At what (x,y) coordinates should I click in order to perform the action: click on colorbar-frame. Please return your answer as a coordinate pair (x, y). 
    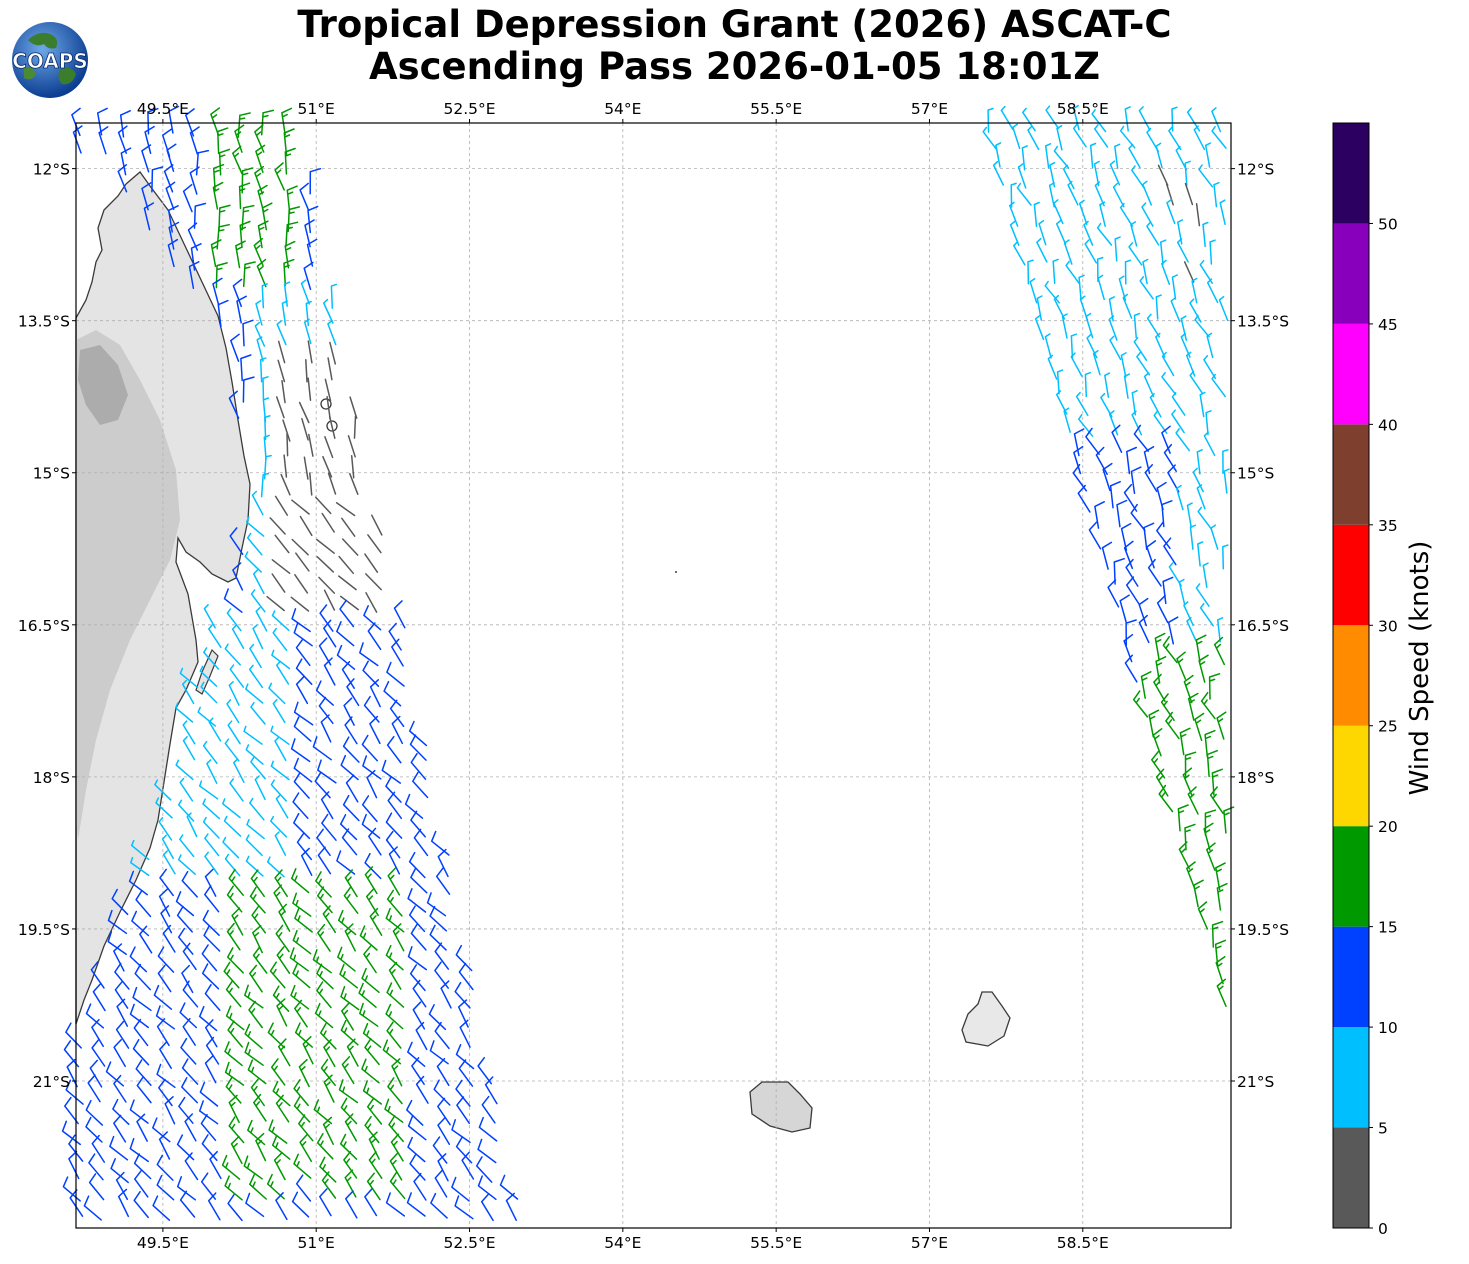
    Looking at the image, I should click on (1351, 675).